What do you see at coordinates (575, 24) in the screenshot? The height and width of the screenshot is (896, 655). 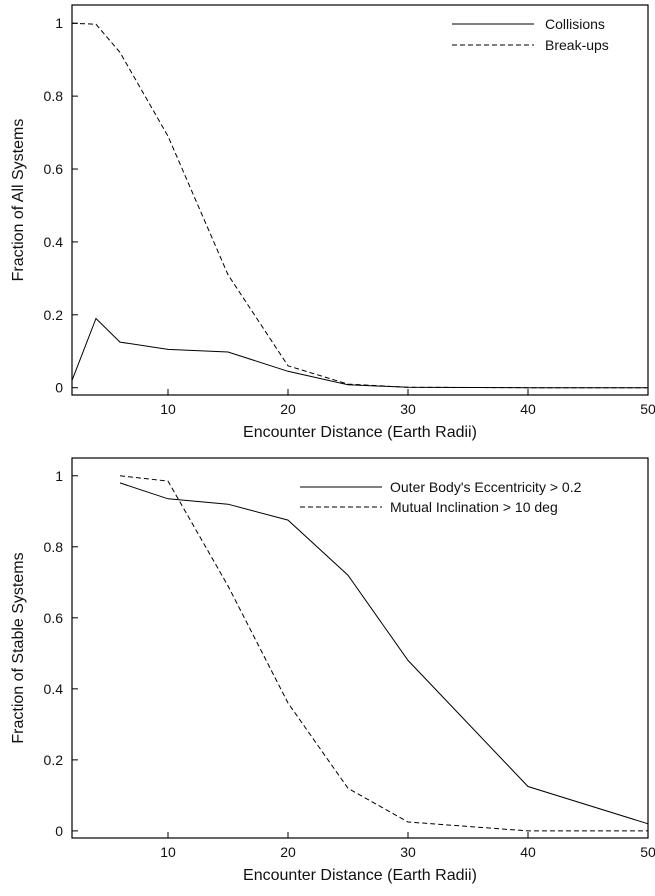 I see `legend-label-collisions: Collisions` at bounding box center [575, 24].